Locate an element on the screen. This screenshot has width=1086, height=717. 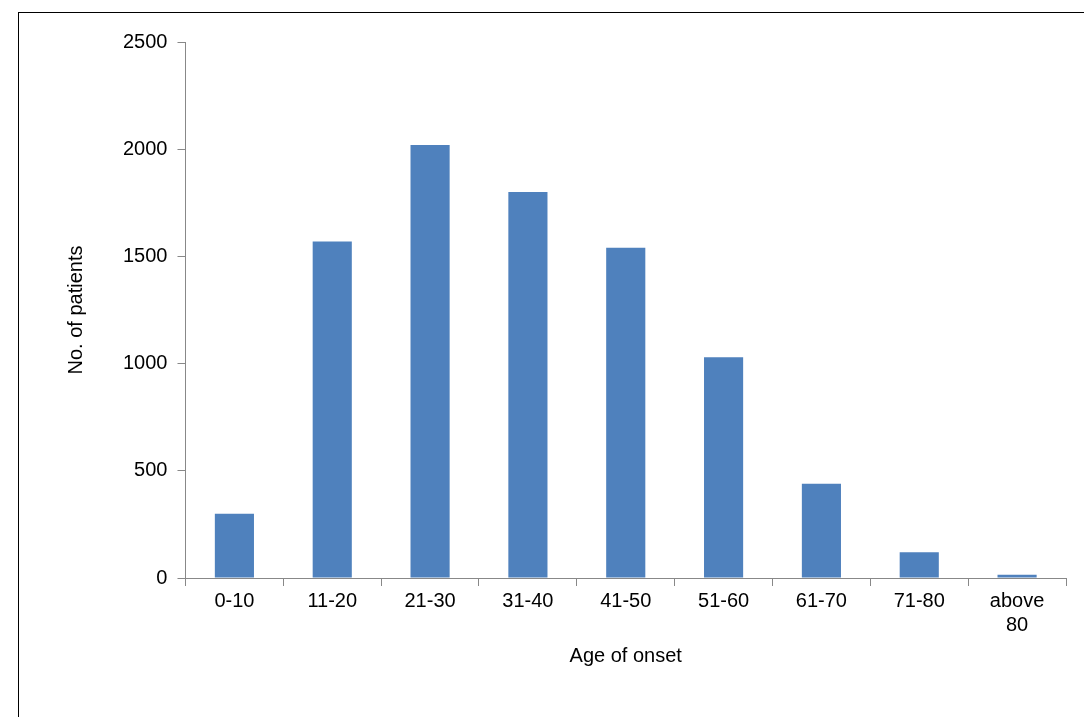
y-tick-label: 1500 is located at coordinates (145, 254).